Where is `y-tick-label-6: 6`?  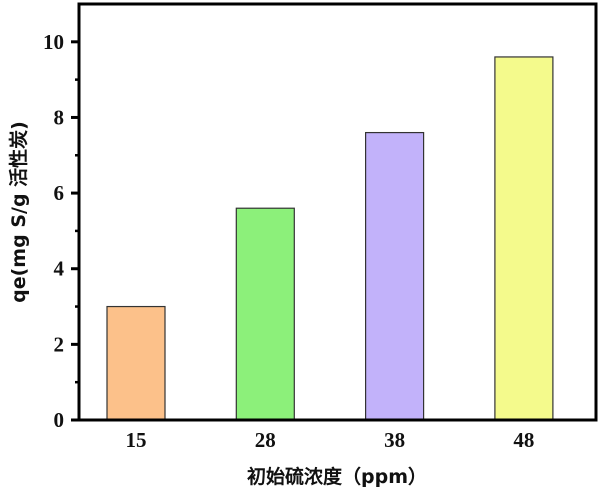 y-tick-label-6: 6 is located at coordinates (59, 193).